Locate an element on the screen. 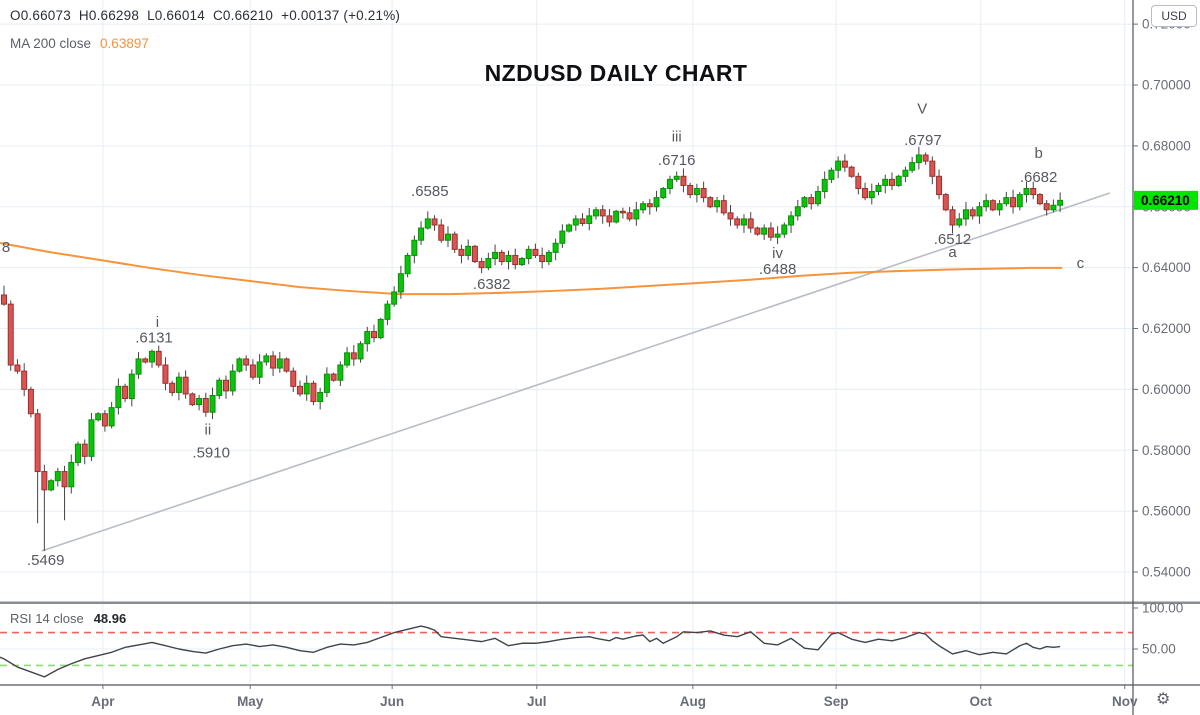 The height and width of the screenshot is (715, 1200). ma-indicator-row: MA 200 close 0.63897 is located at coordinates (79, 43).